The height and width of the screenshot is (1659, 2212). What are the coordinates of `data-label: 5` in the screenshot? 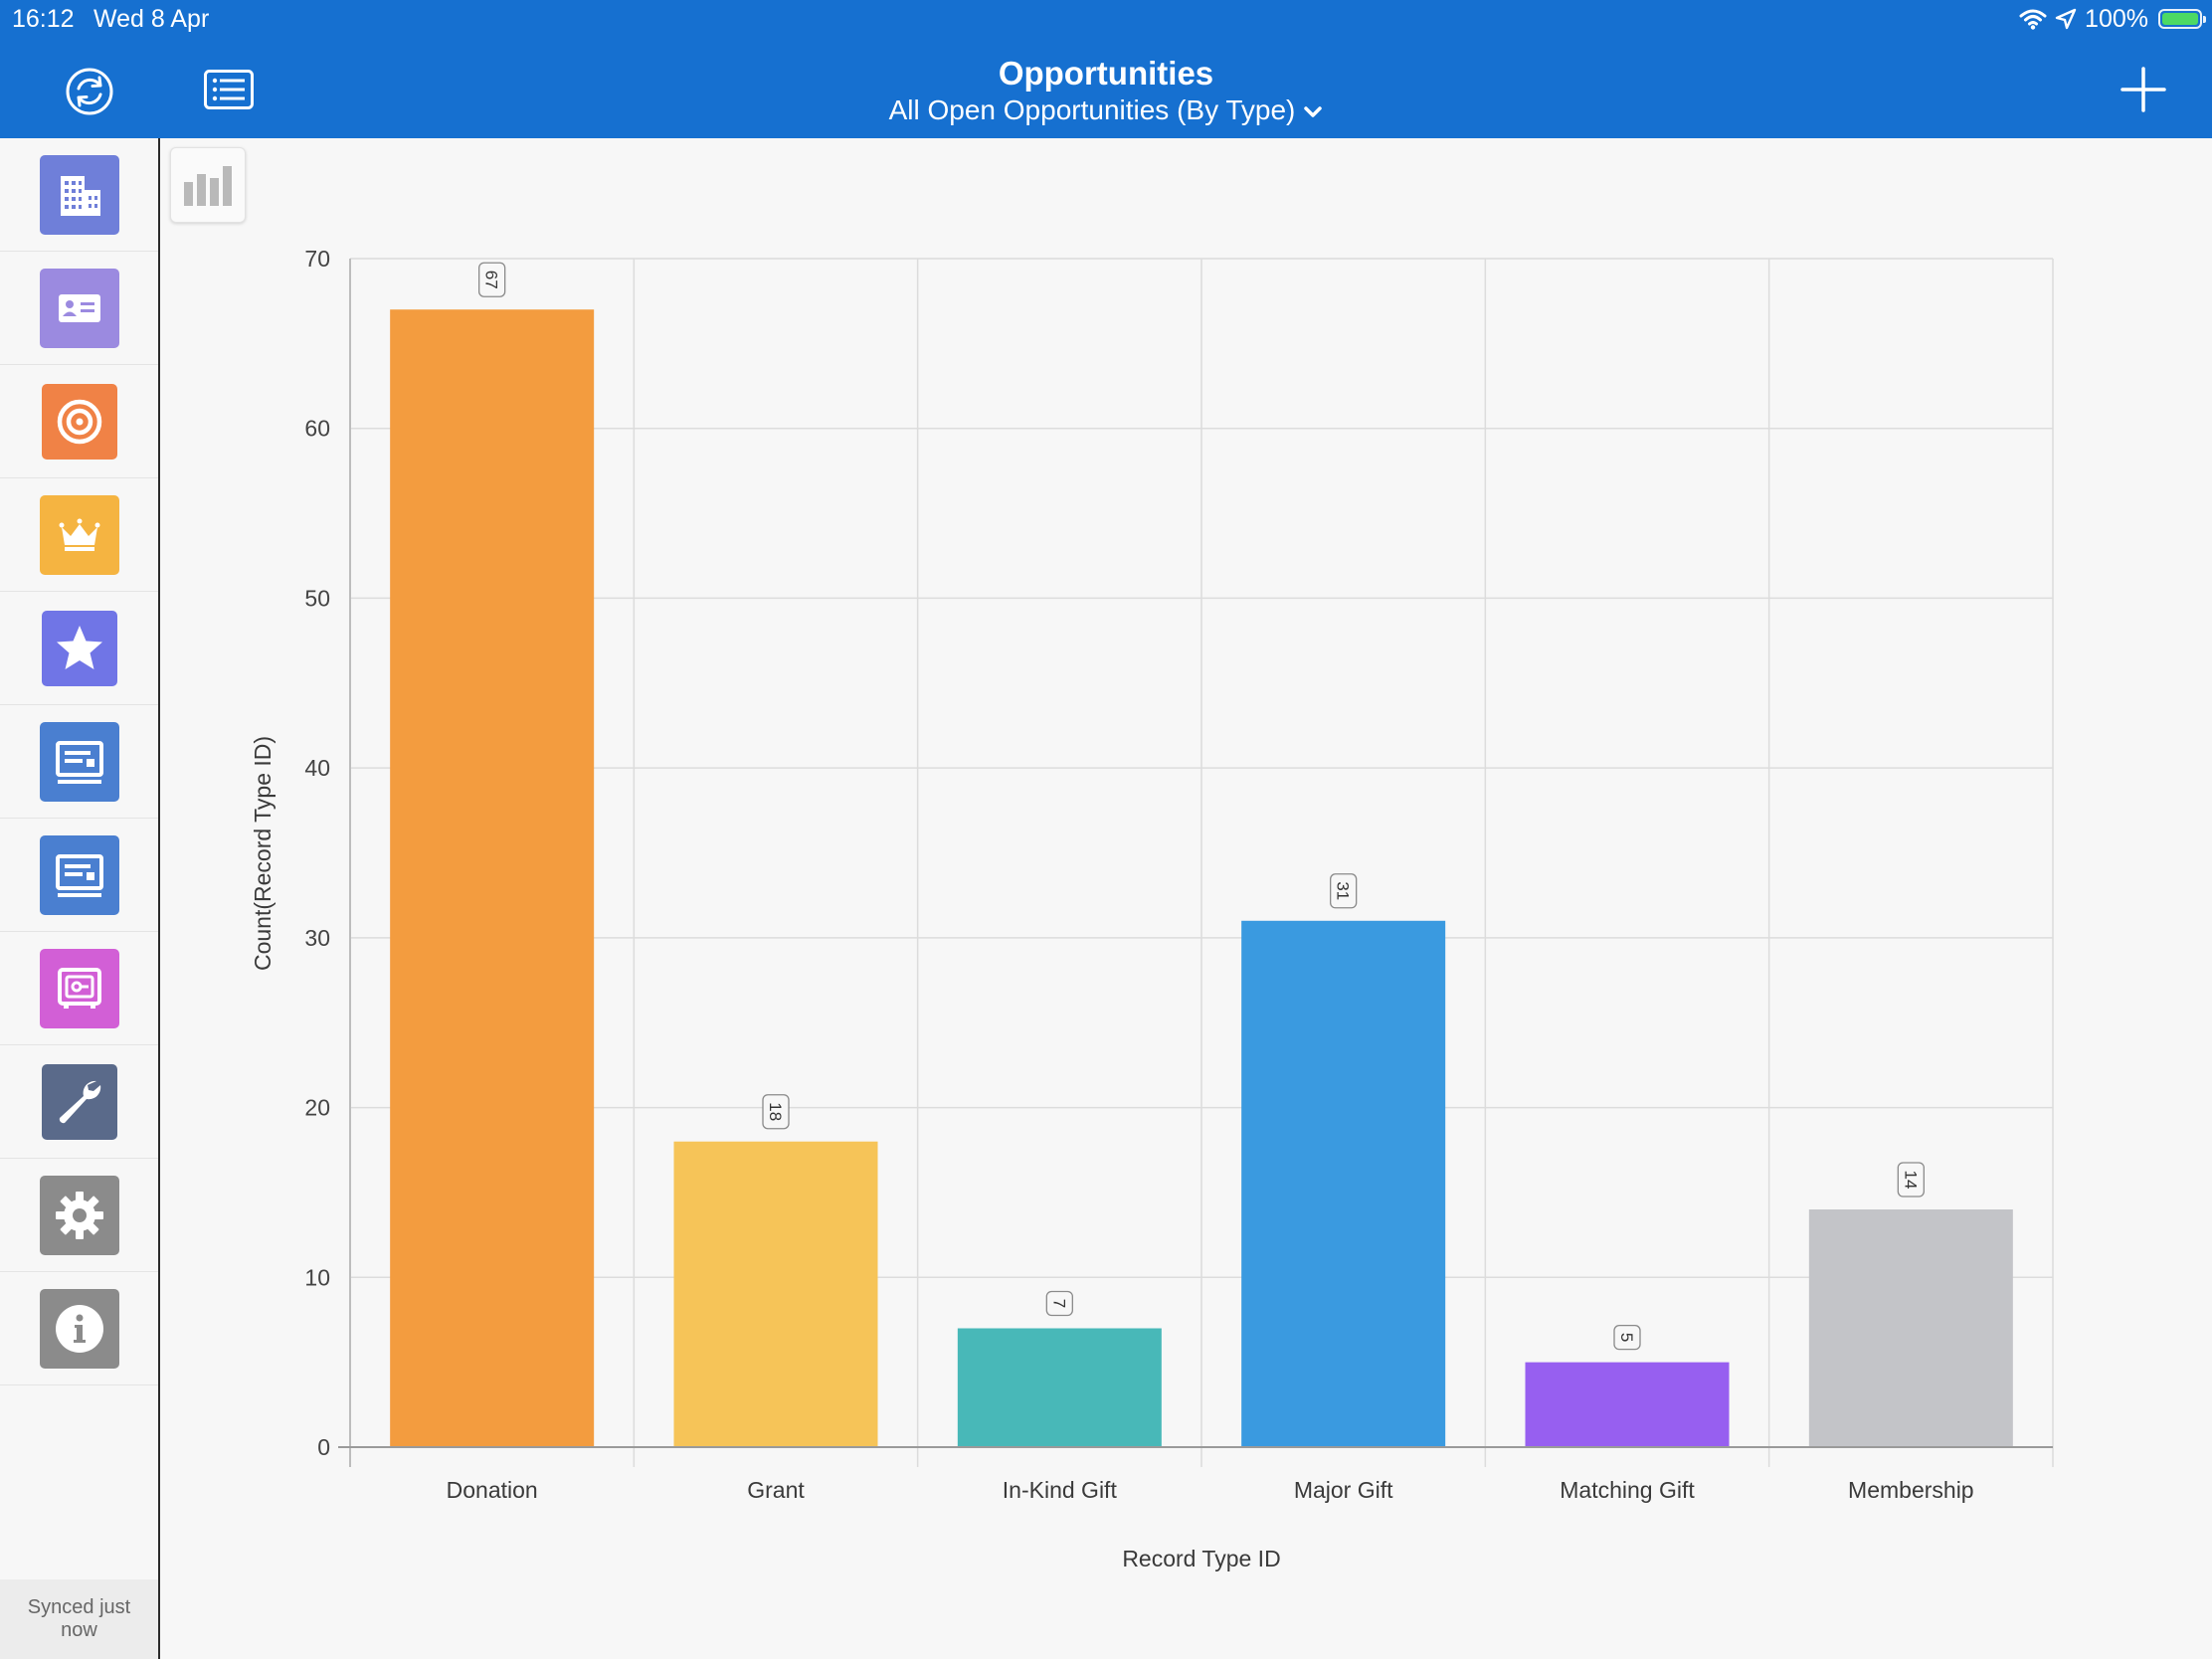 It's located at (1627, 1337).